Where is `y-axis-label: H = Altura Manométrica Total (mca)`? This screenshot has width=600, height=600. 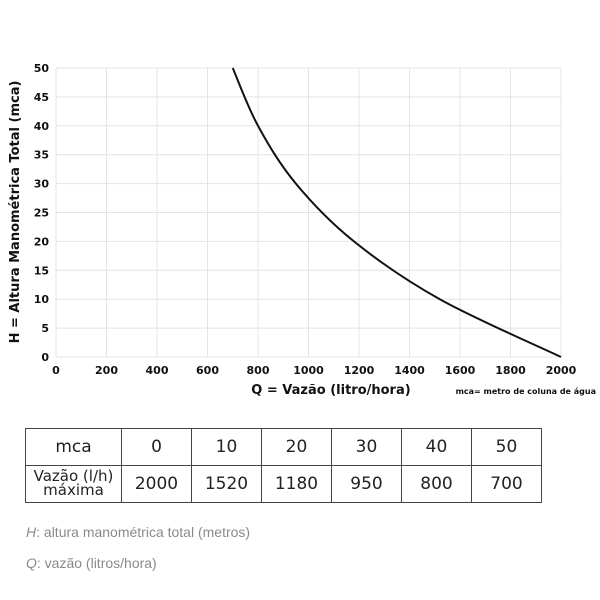
y-axis-label: H = Altura Manométrica Total (mca) is located at coordinates (15, 212).